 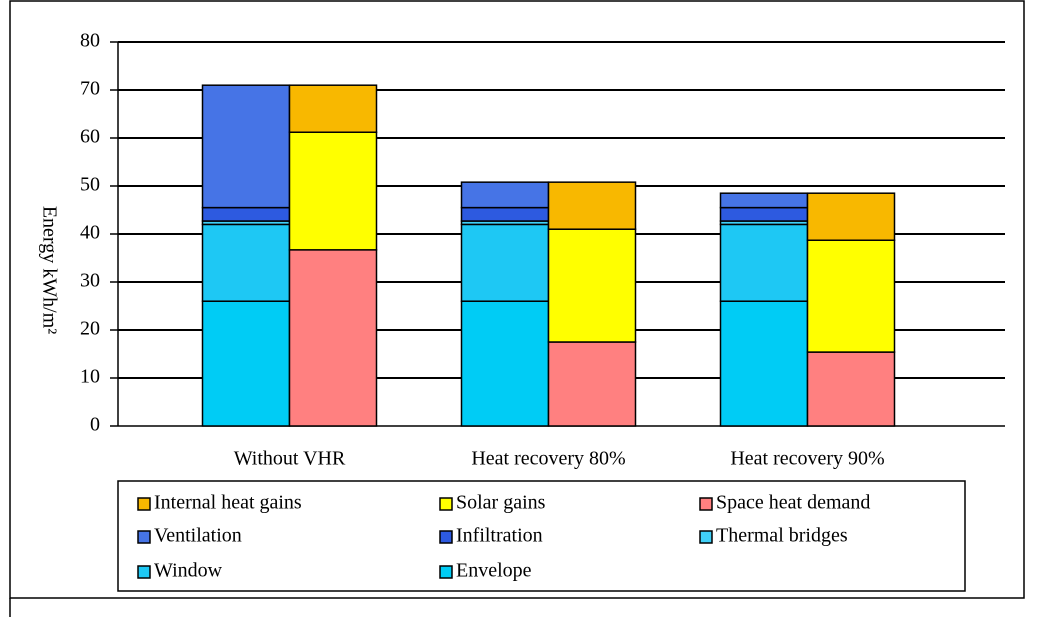 What do you see at coordinates (793, 503) in the screenshot?
I see `legend-label: Space heat demand` at bounding box center [793, 503].